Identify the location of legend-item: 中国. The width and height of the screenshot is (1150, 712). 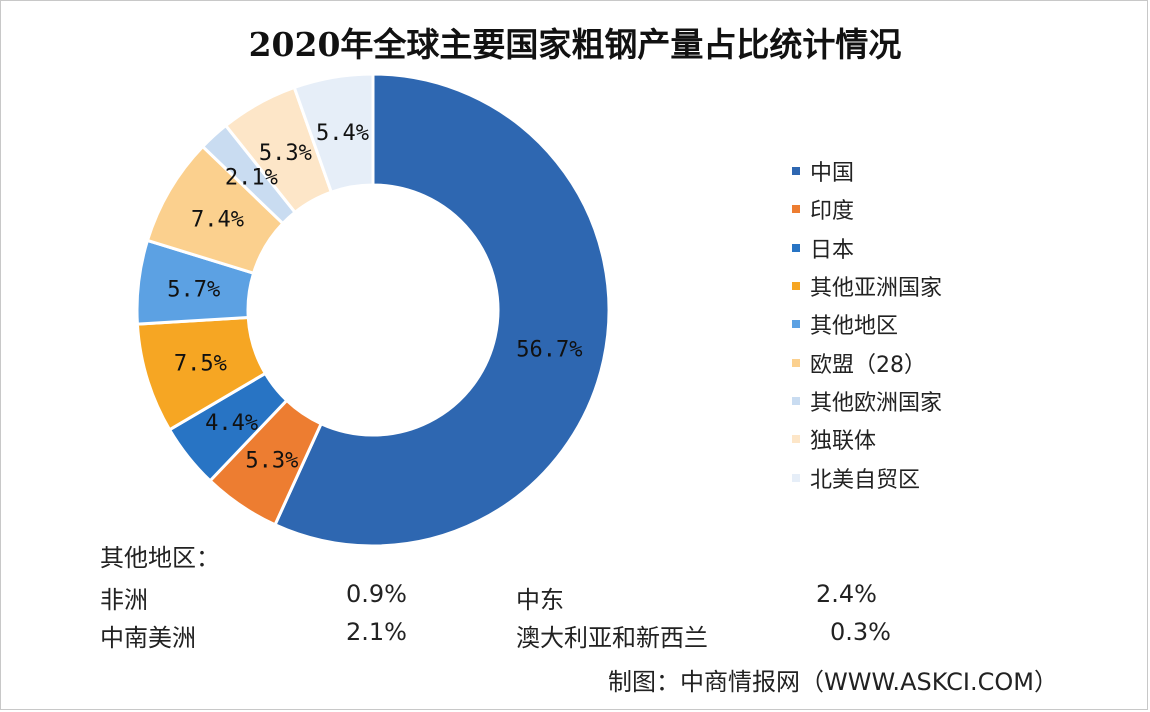
(867, 171).